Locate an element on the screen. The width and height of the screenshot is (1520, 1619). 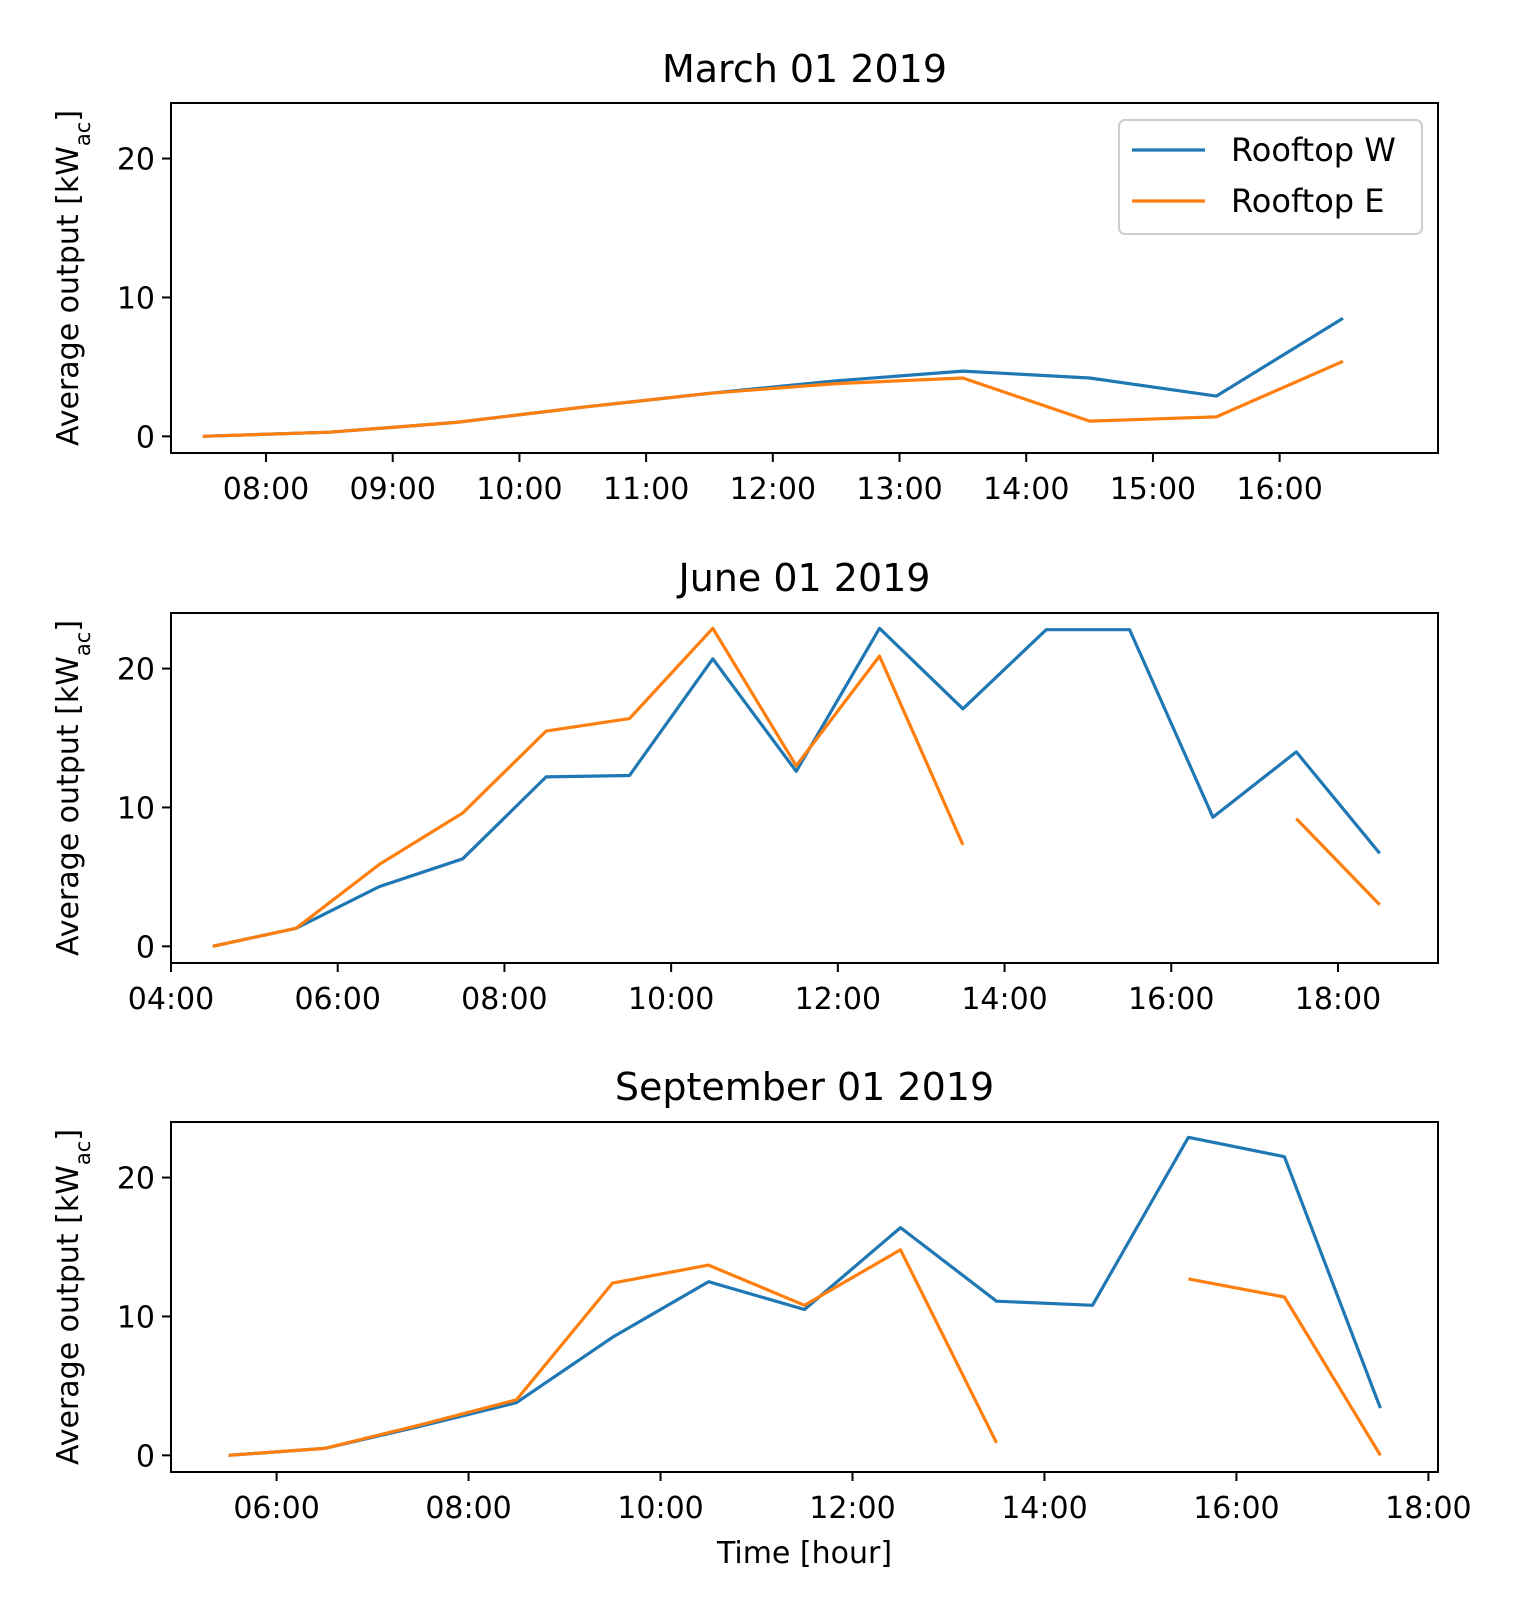
legend: Rooftop W Rooftop E is located at coordinates (1270, 177).